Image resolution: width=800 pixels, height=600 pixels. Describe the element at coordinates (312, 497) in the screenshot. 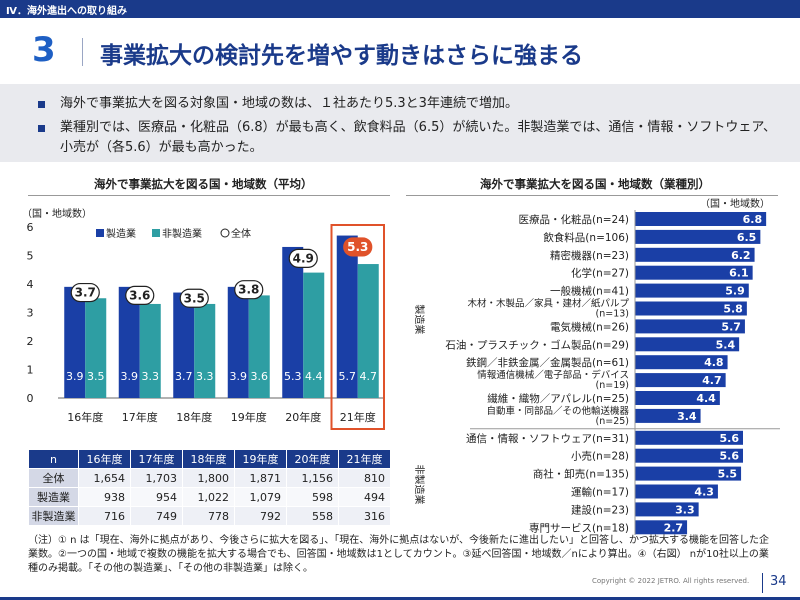

I see `table-cell: 598` at that location.